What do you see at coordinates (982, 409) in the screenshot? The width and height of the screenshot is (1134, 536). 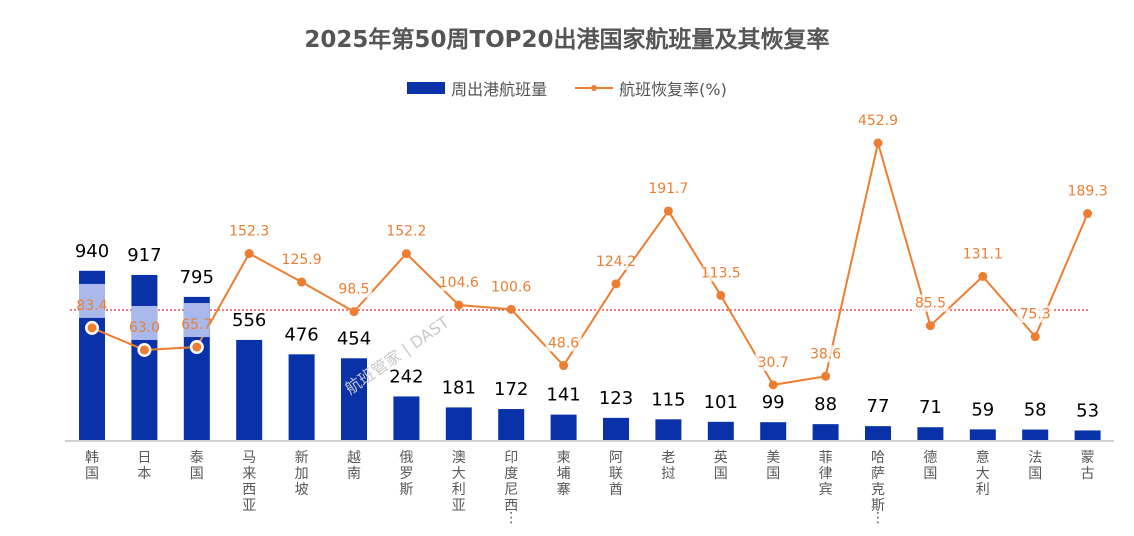 I see `bar-value-label: 59` at bounding box center [982, 409].